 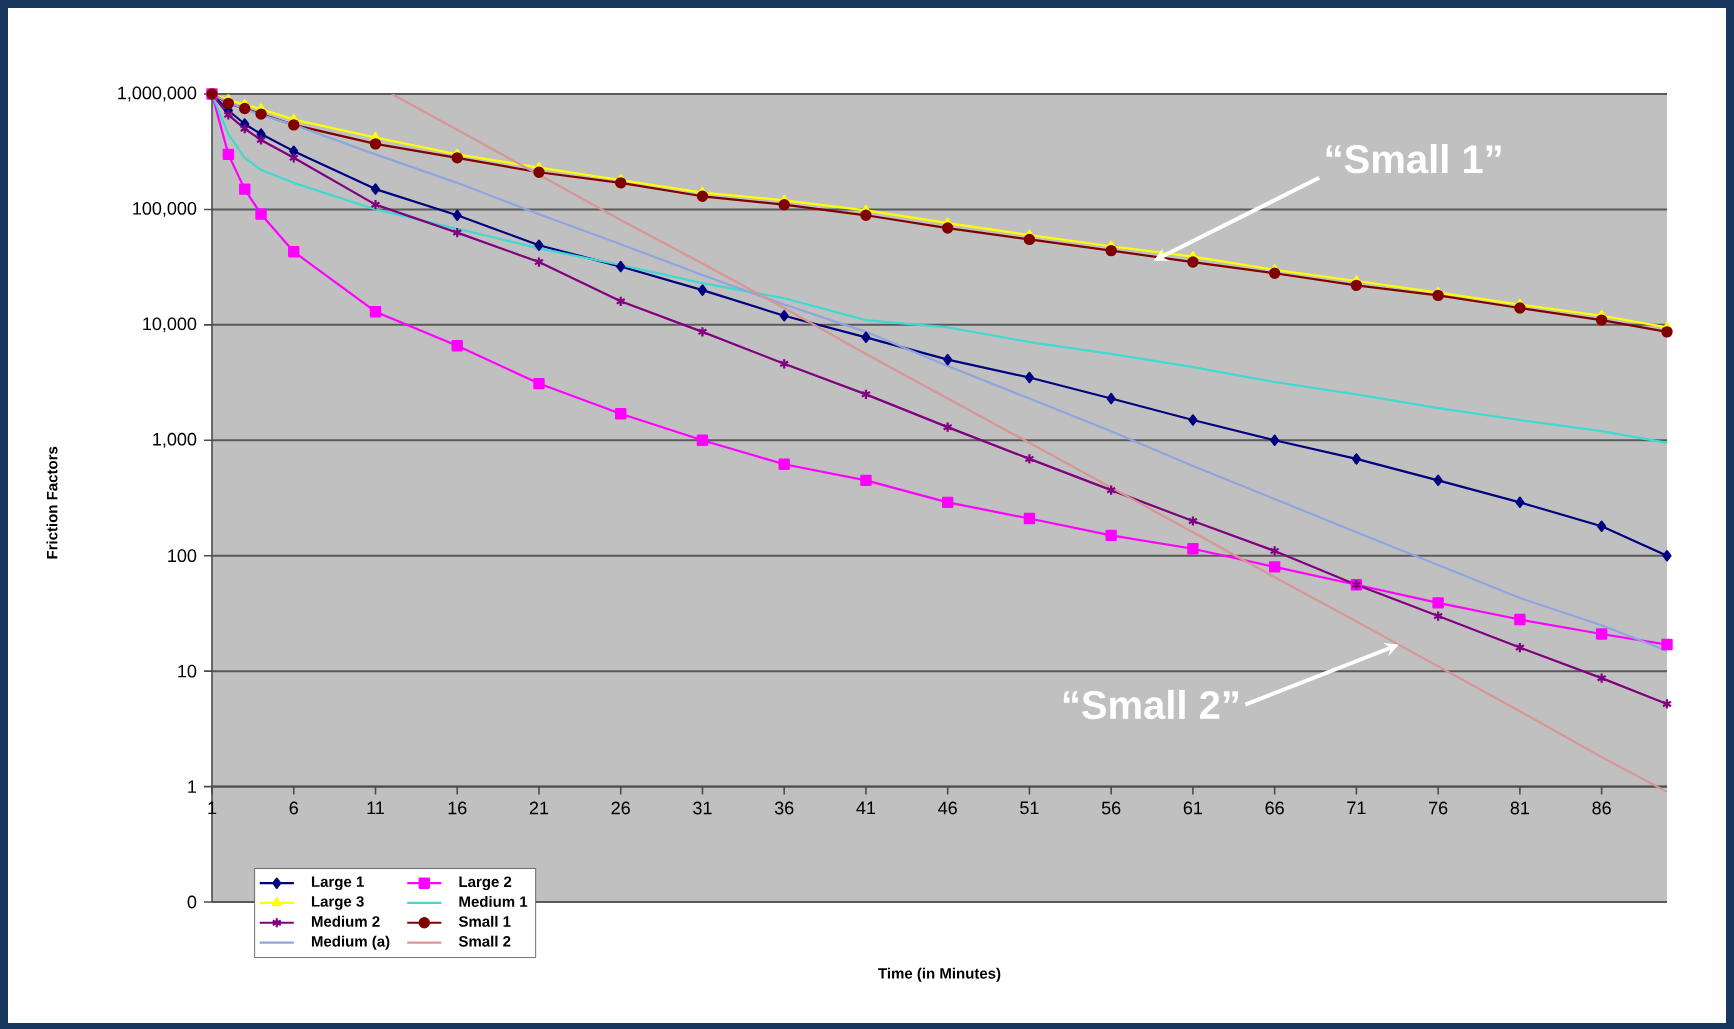 What do you see at coordinates (337, 883) in the screenshot?
I see `legend-label: Large 1` at bounding box center [337, 883].